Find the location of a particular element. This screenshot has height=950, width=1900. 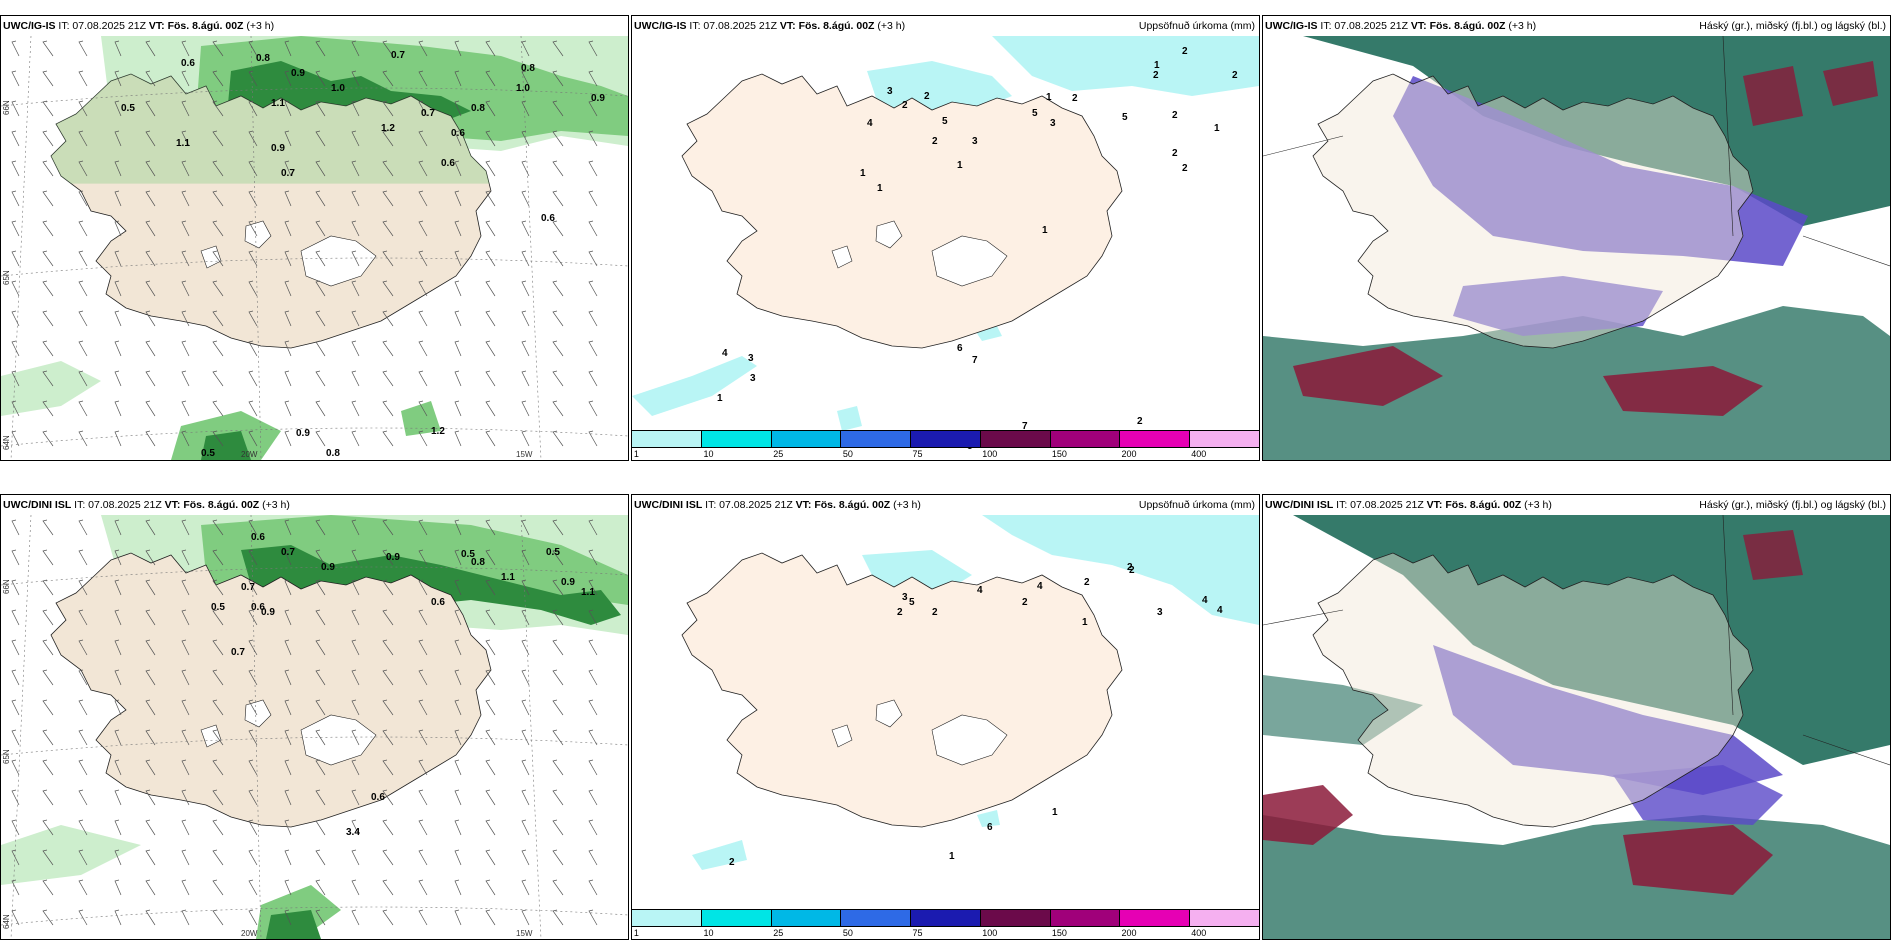

precip-value-label: 3.4 is located at coordinates (353, 832).